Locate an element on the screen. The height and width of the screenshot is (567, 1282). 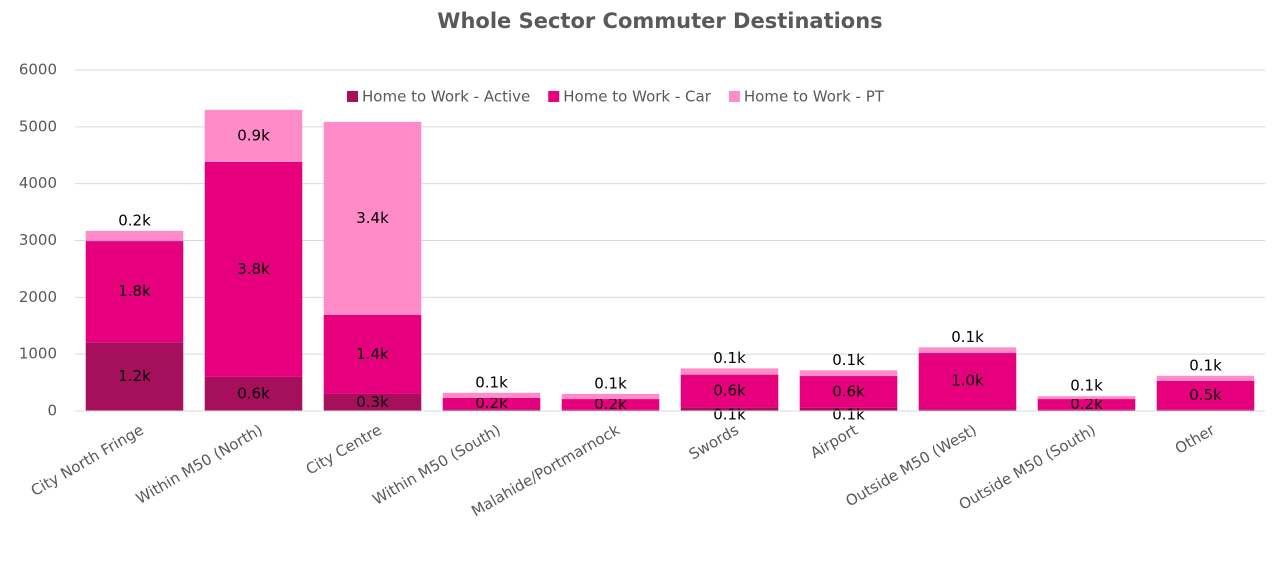
data-label: 3.8k is located at coordinates (253, 269).